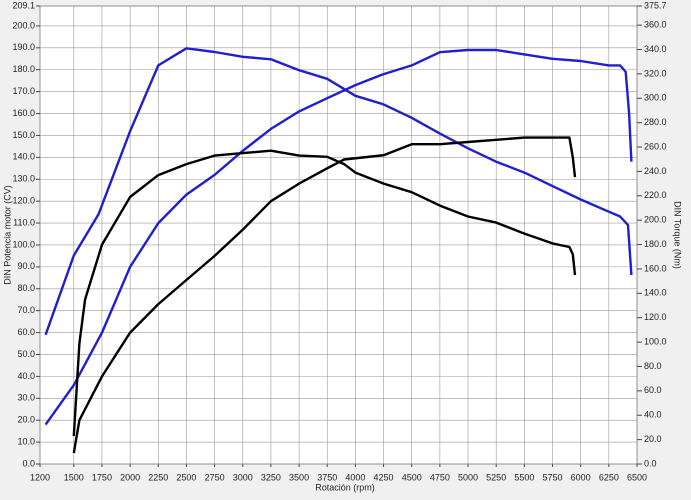 The width and height of the screenshot is (691, 500). I want to click on x-tick-label: 3250, so click(271, 477).